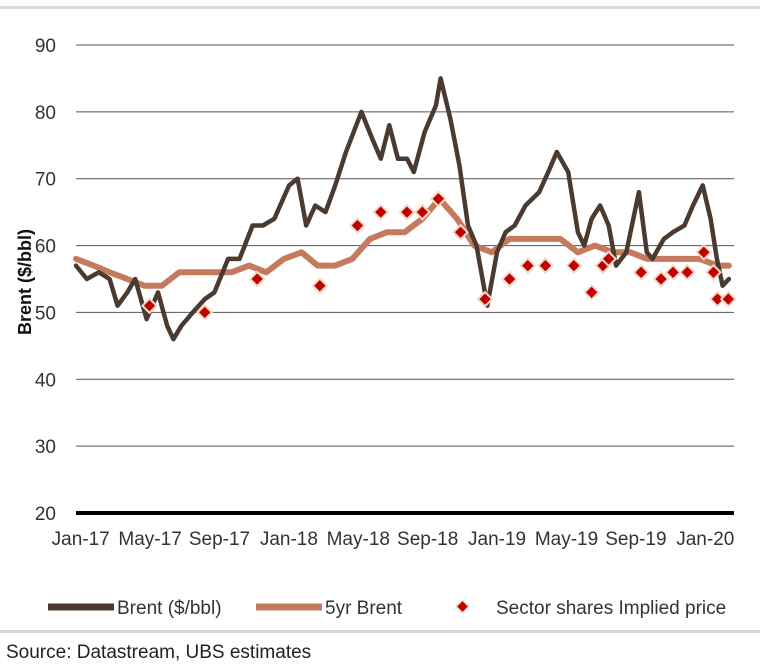 The height and width of the screenshot is (666, 760). What do you see at coordinates (45, 380) in the screenshot?
I see `y-tick-40: 40` at bounding box center [45, 380].